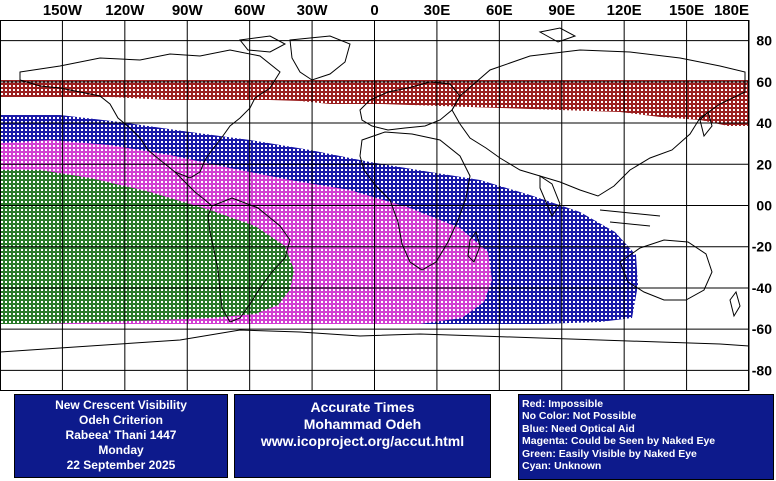 The width and height of the screenshot is (776, 481). Describe the element at coordinates (762, 329) in the screenshot. I see `latitude-label: -60` at that location.